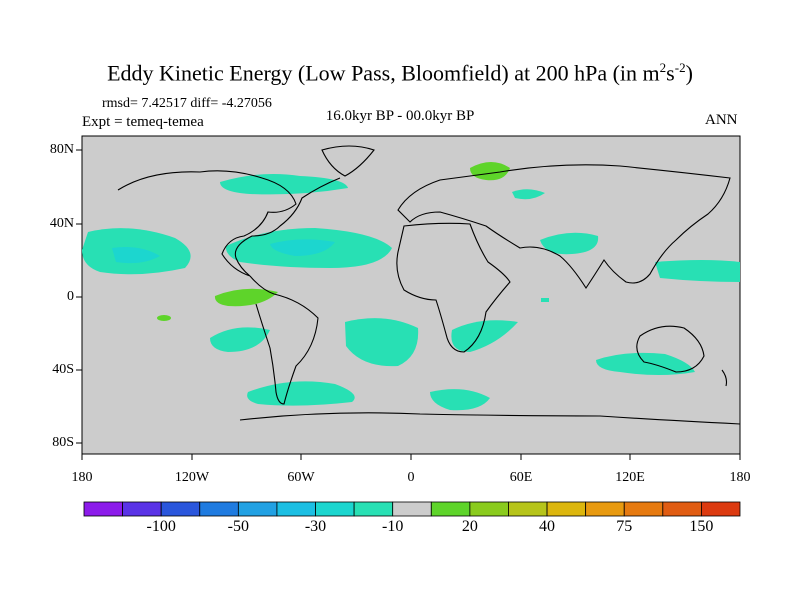  What do you see at coordinates (701, 526) in the screenshot?
I see `colorbar-label: 150` at bounding box center [701, 526].